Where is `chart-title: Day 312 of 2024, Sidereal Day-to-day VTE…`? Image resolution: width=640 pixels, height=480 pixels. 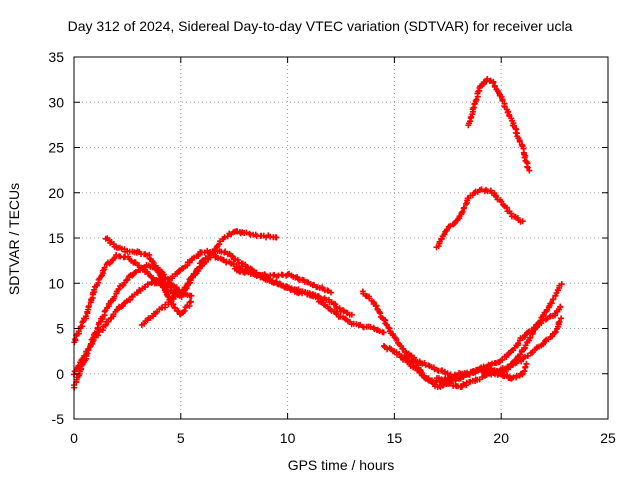 chart-title: Day 312 of 2024, Sidereal Day-to-day VTE… is located at coordinates (320, 26).